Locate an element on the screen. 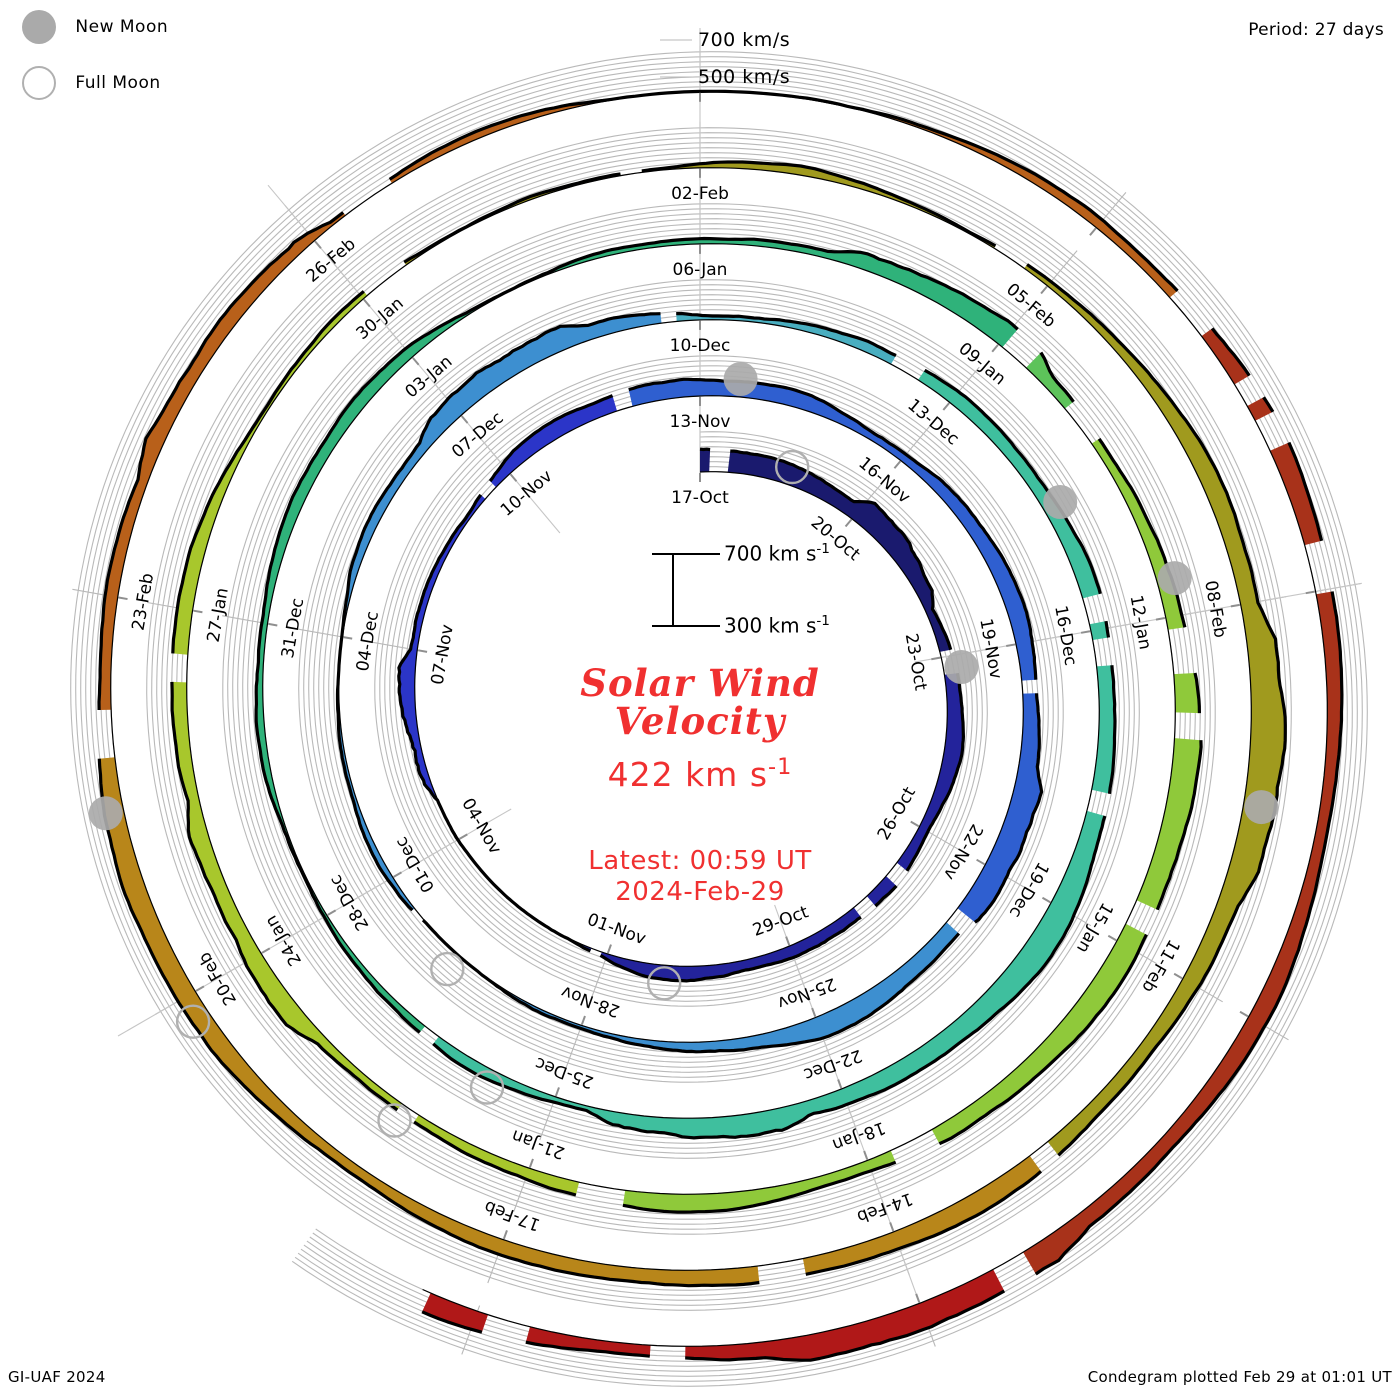 Image resolution: width=1400 pixels, height=1400 pixels. scale-bar-tick-bottom is located at coordinates (707, 626).